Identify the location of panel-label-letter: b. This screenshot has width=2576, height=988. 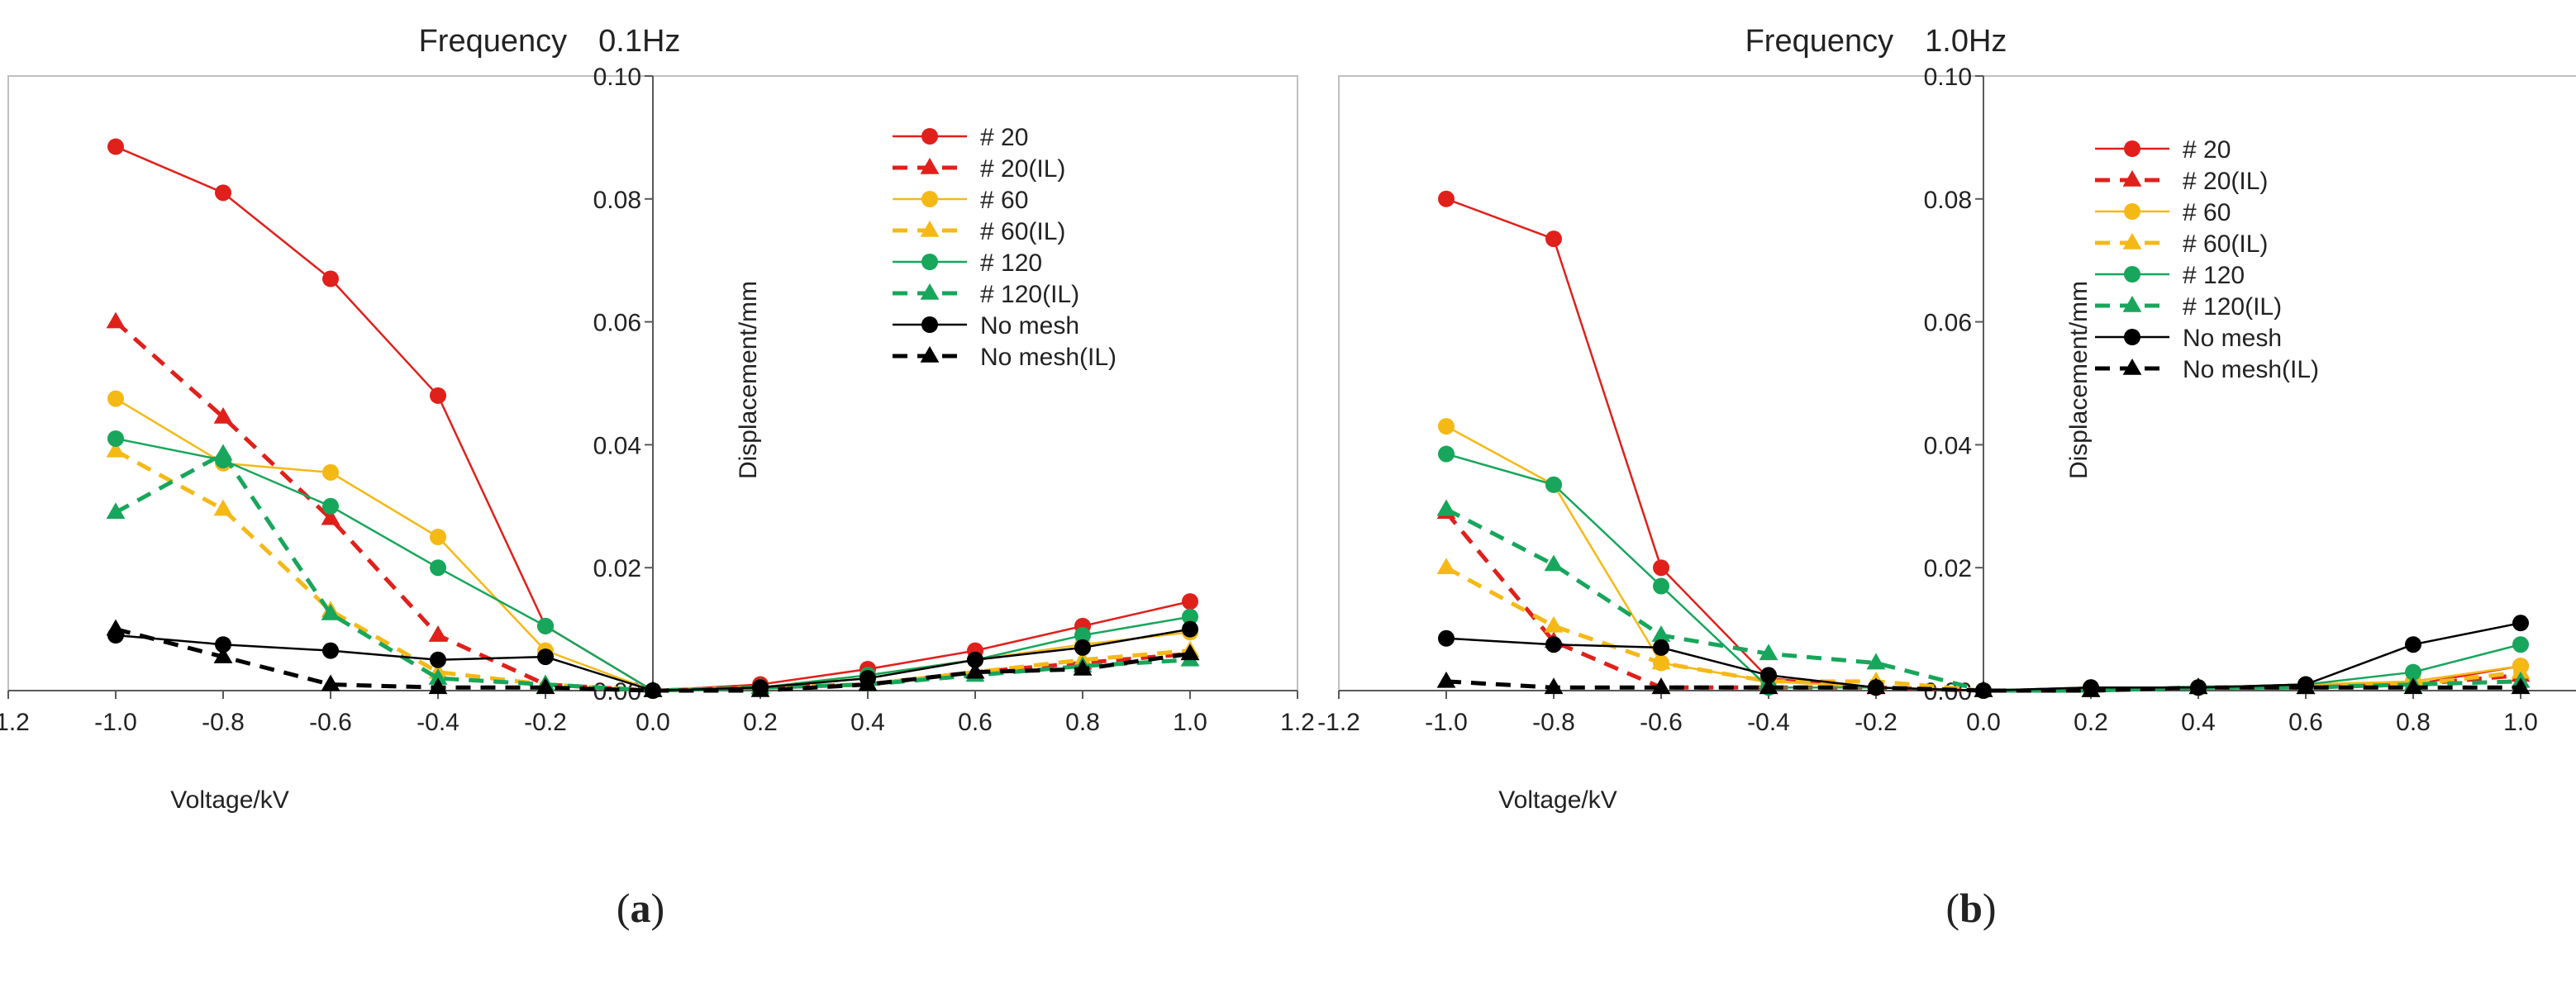
(1971, 908).